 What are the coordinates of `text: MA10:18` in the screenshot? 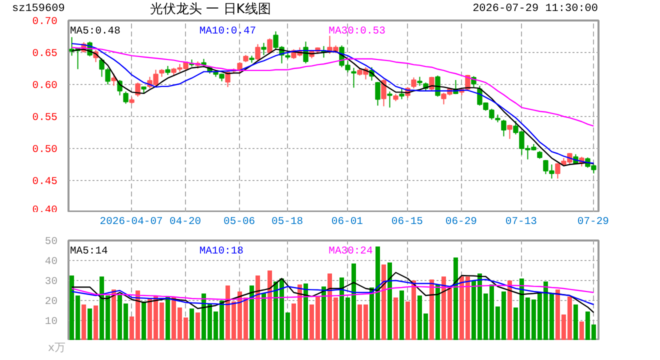 It's located at (221, 252).